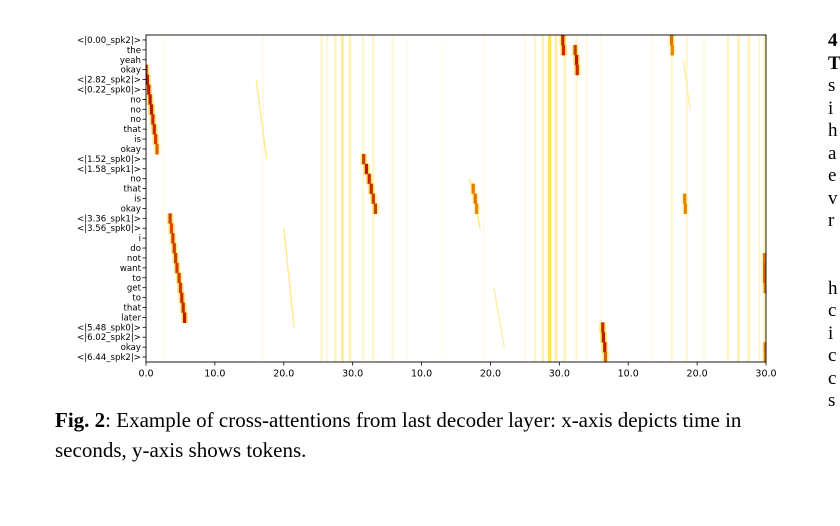 The image size is (840, 526). I want to click on adjacent-column-fragment: 4, so click(833, 40).